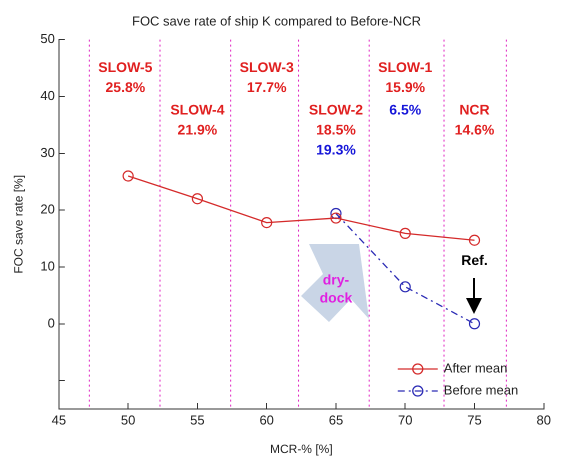  I want to click on legend-label: After mean, so click(476, 368).